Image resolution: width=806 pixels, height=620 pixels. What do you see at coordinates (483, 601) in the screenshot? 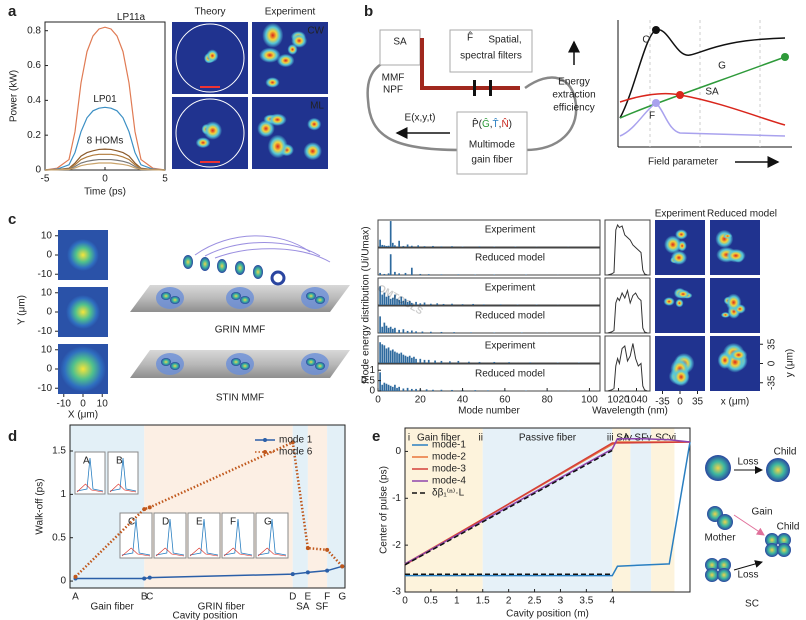
I see `x-tick-label: 1.5` at bounding box center [483, 601].